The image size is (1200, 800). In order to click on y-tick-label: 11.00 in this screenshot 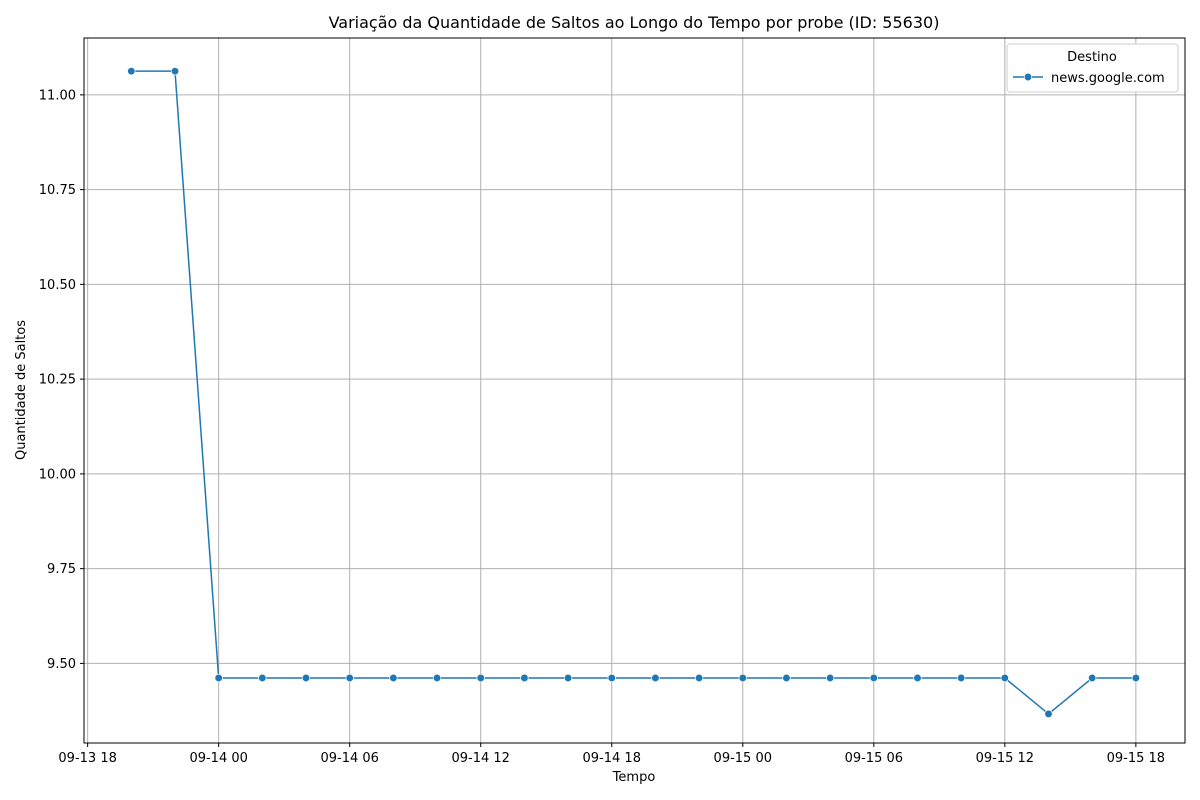, I will do `click(57, 95)`.